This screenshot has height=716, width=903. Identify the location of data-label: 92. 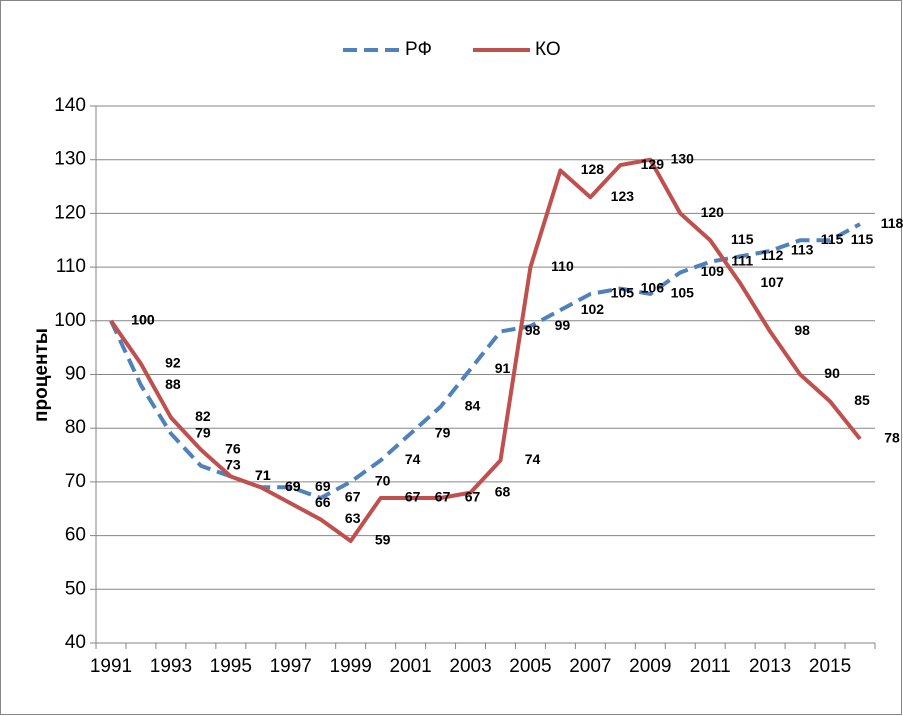
(173, 362).